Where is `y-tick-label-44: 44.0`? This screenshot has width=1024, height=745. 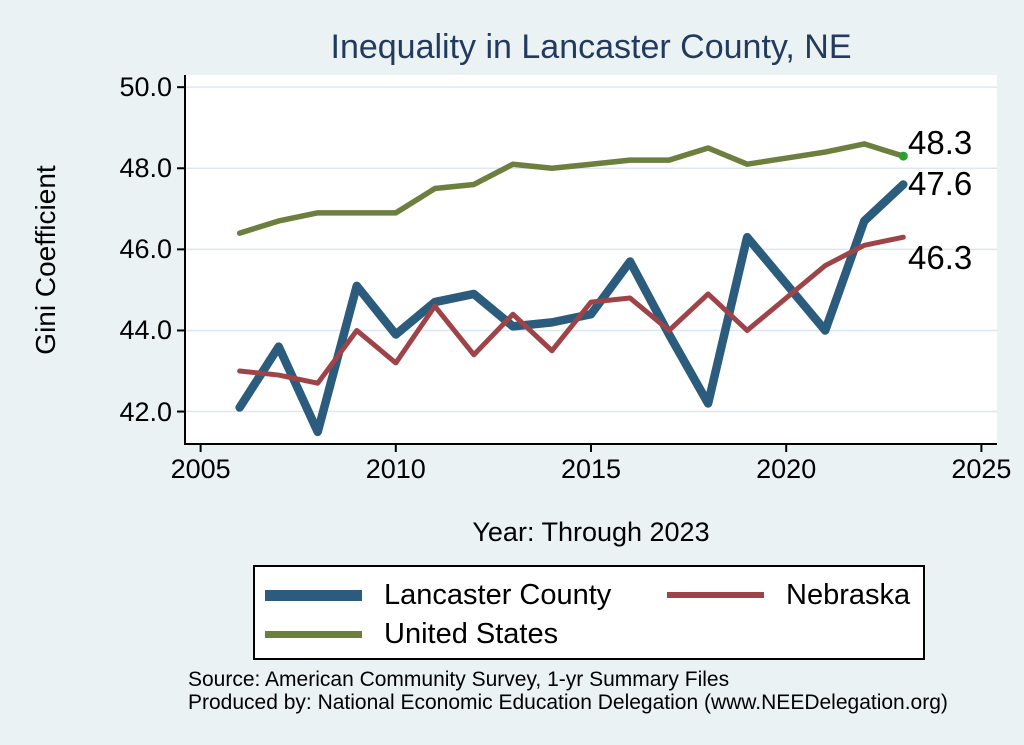 y-tick-label-44: 44.0 is located at coordinates (145, 330).